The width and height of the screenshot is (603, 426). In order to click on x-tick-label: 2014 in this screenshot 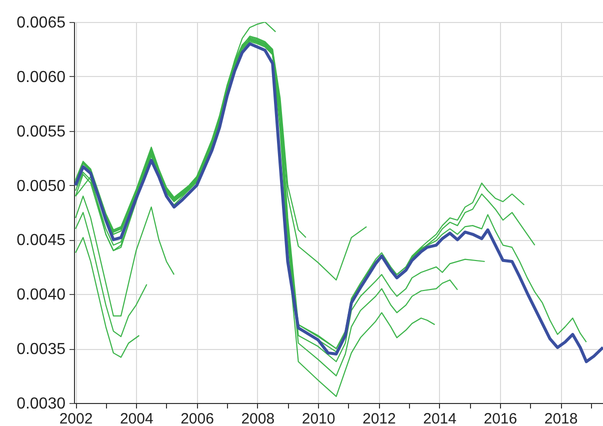, I will do `click(439, 418)`.